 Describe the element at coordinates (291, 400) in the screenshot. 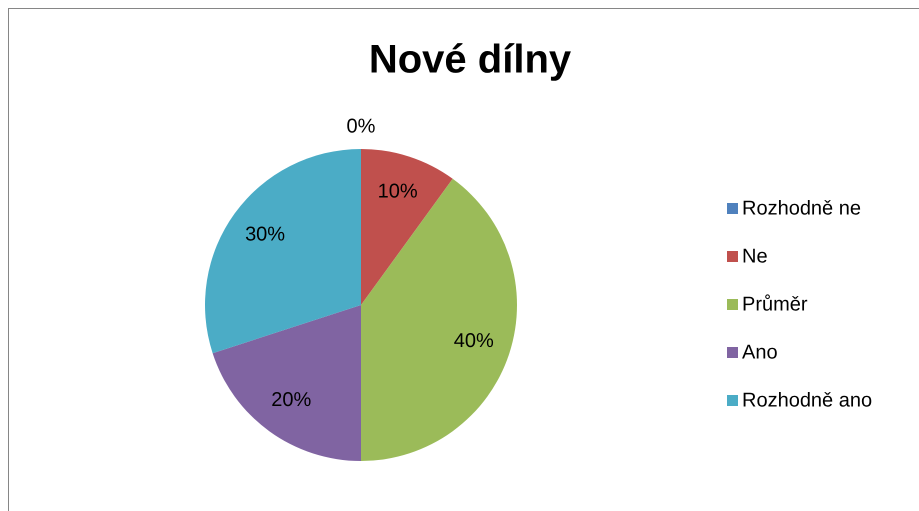

I see `data-label: 20%` at that location.